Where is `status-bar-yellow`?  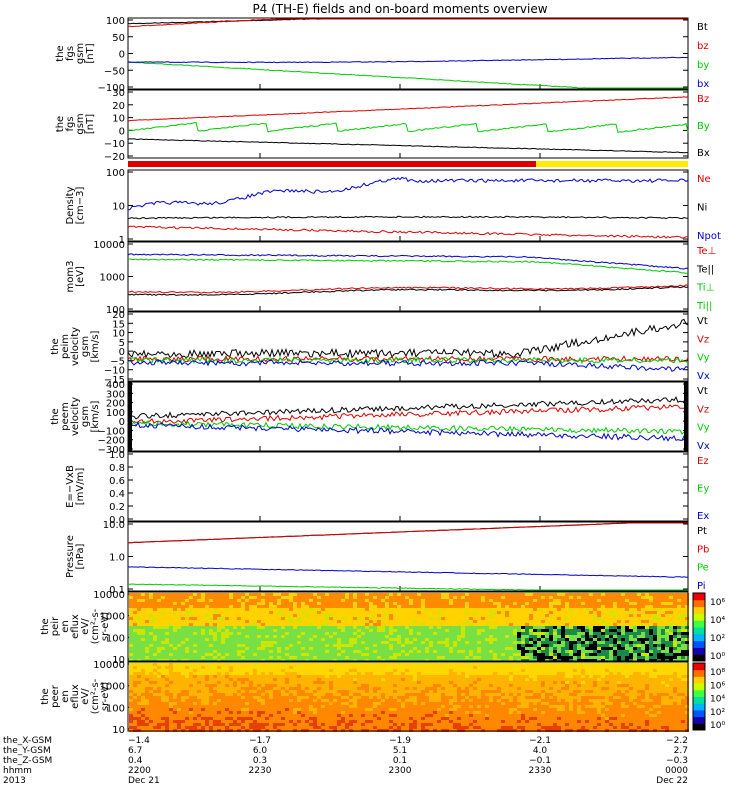 status-bar-yellow is located at coordinates (612, 164).